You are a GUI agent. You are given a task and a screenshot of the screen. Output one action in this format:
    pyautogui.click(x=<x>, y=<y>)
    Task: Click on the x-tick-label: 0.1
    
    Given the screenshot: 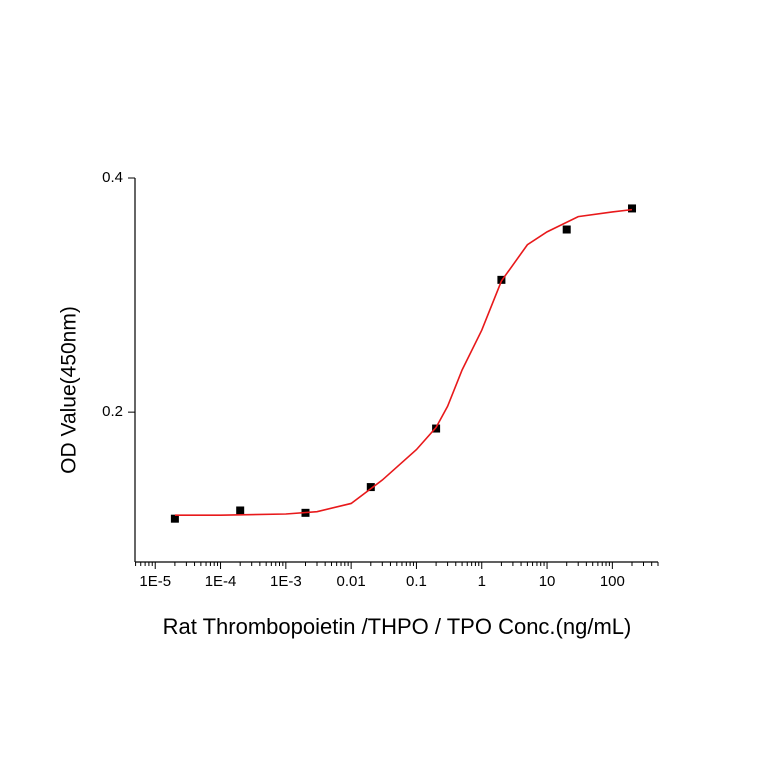 What is the action you would take?
    pyautogui.click(x=416, y=581)
    